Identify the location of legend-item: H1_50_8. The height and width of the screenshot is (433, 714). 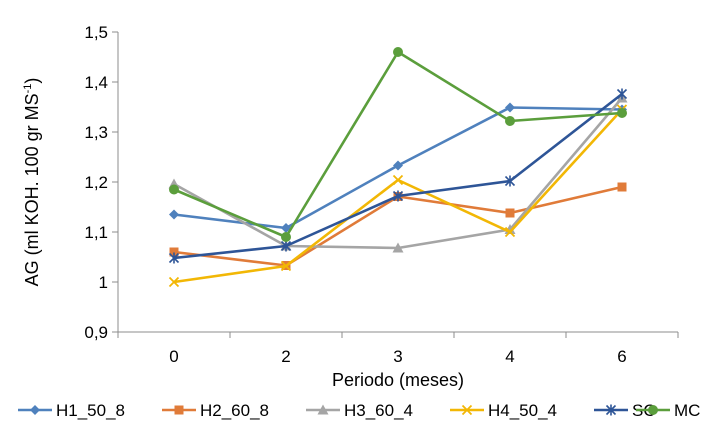
(71, 410).